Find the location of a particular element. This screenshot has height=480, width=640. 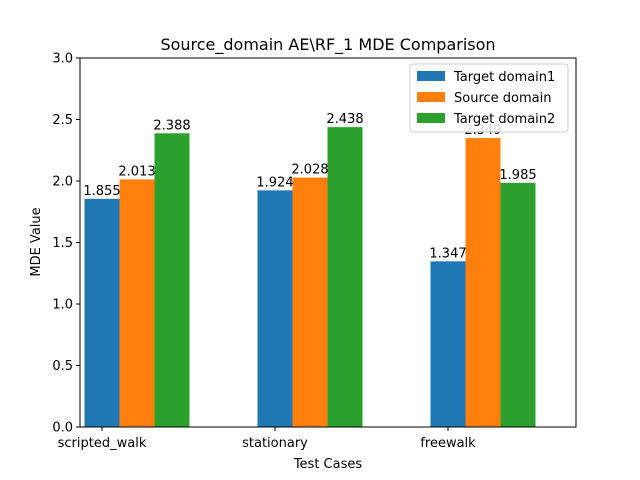

x-axis: scripted_walk stationary freewalk is located at coordinates (267, 439).